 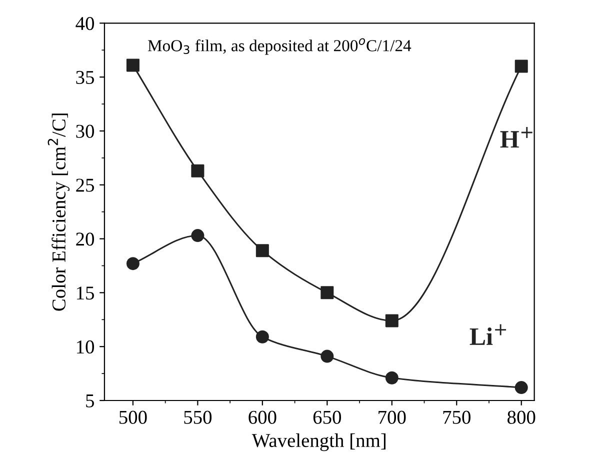 I want to click on y-tick-label: 35, so click(x=85, y=77).